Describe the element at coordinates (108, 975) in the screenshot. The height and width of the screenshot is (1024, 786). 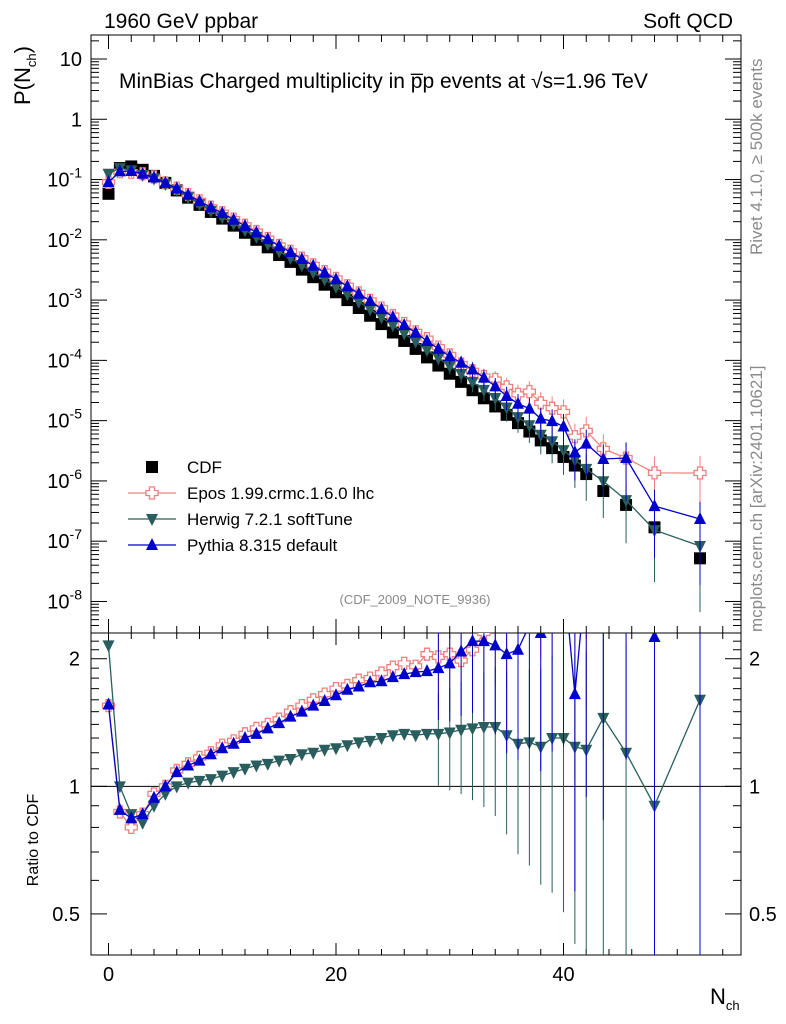
I see `x-tick-label: 0` at that location.